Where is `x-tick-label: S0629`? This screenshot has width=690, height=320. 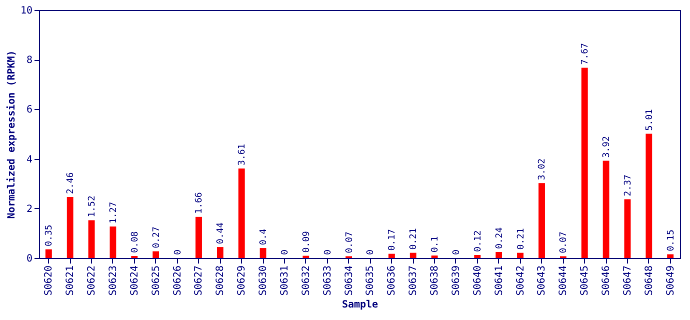 x-tick-label: S0629 is located at coordinates (242, 281).